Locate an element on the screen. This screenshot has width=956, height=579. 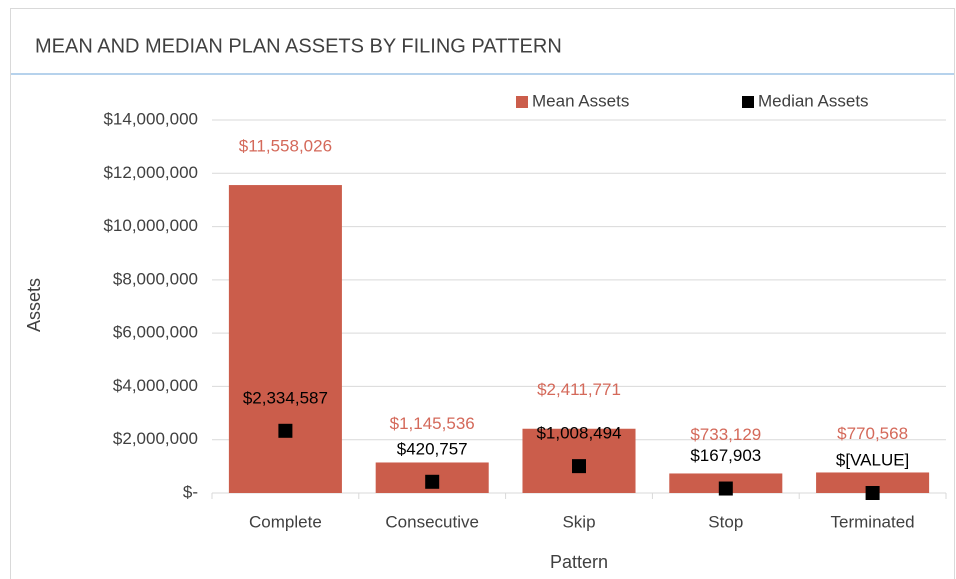
x-axis-label: Pattern is located at coordinates (579, 562).